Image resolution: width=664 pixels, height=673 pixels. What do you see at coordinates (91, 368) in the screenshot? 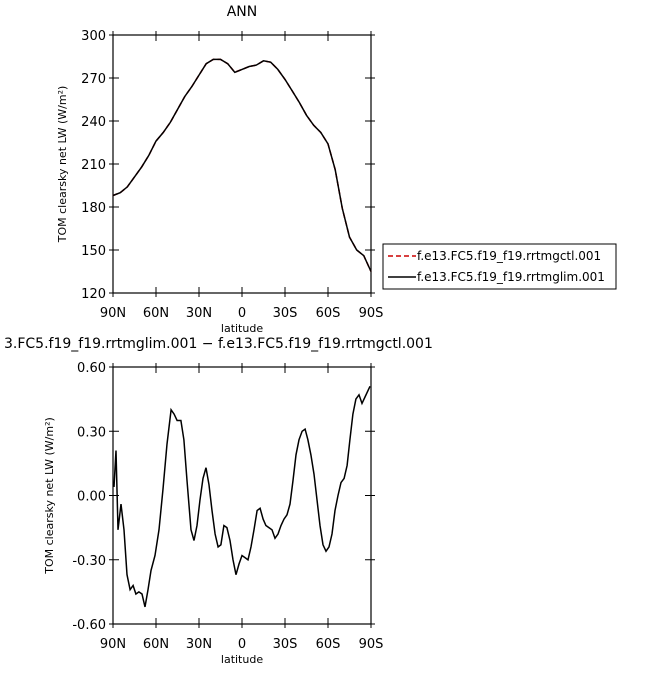
I see `y-tick-label: 0.60` at bounding box center [91, 368].